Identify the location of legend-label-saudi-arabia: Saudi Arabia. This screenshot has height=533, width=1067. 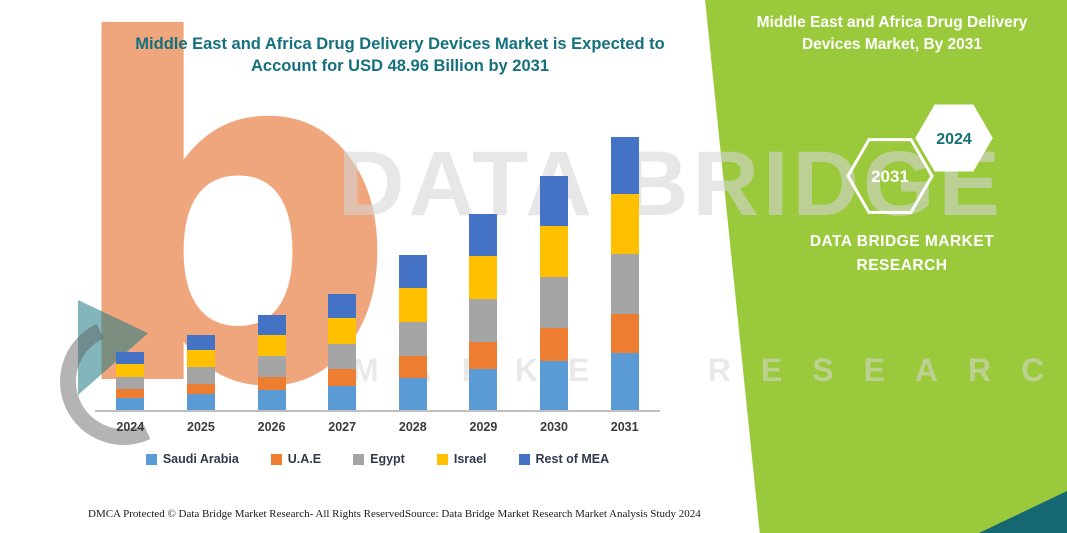
(200, 459).